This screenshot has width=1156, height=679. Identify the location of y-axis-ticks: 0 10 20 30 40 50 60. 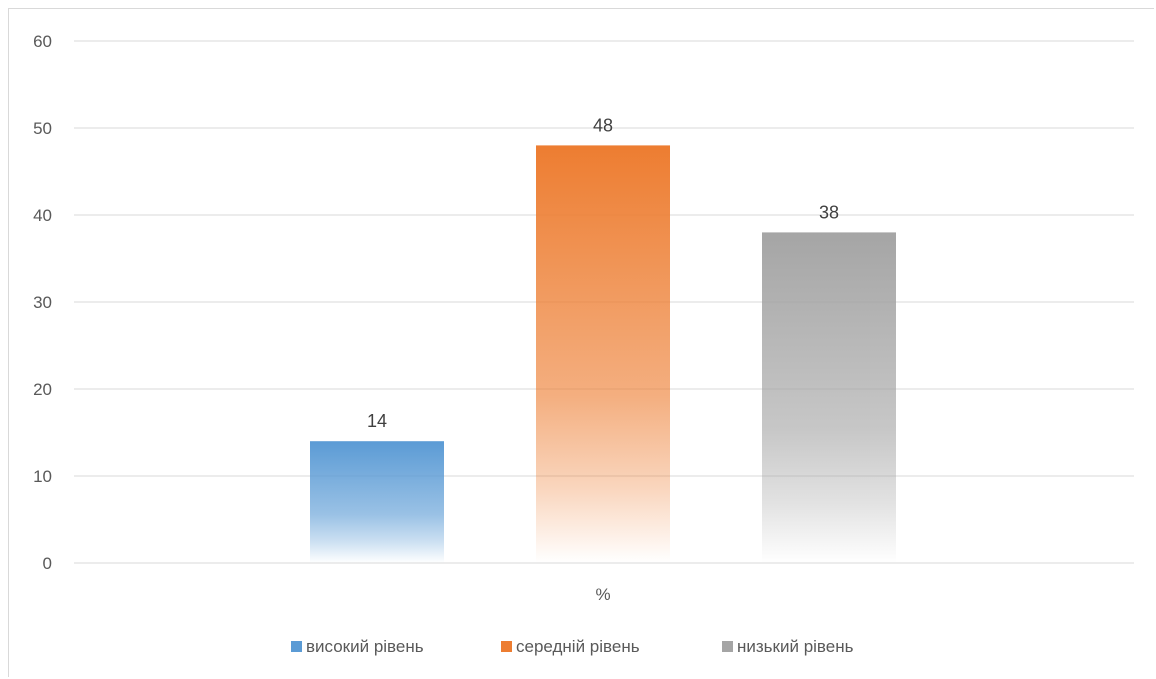
(42, 302).